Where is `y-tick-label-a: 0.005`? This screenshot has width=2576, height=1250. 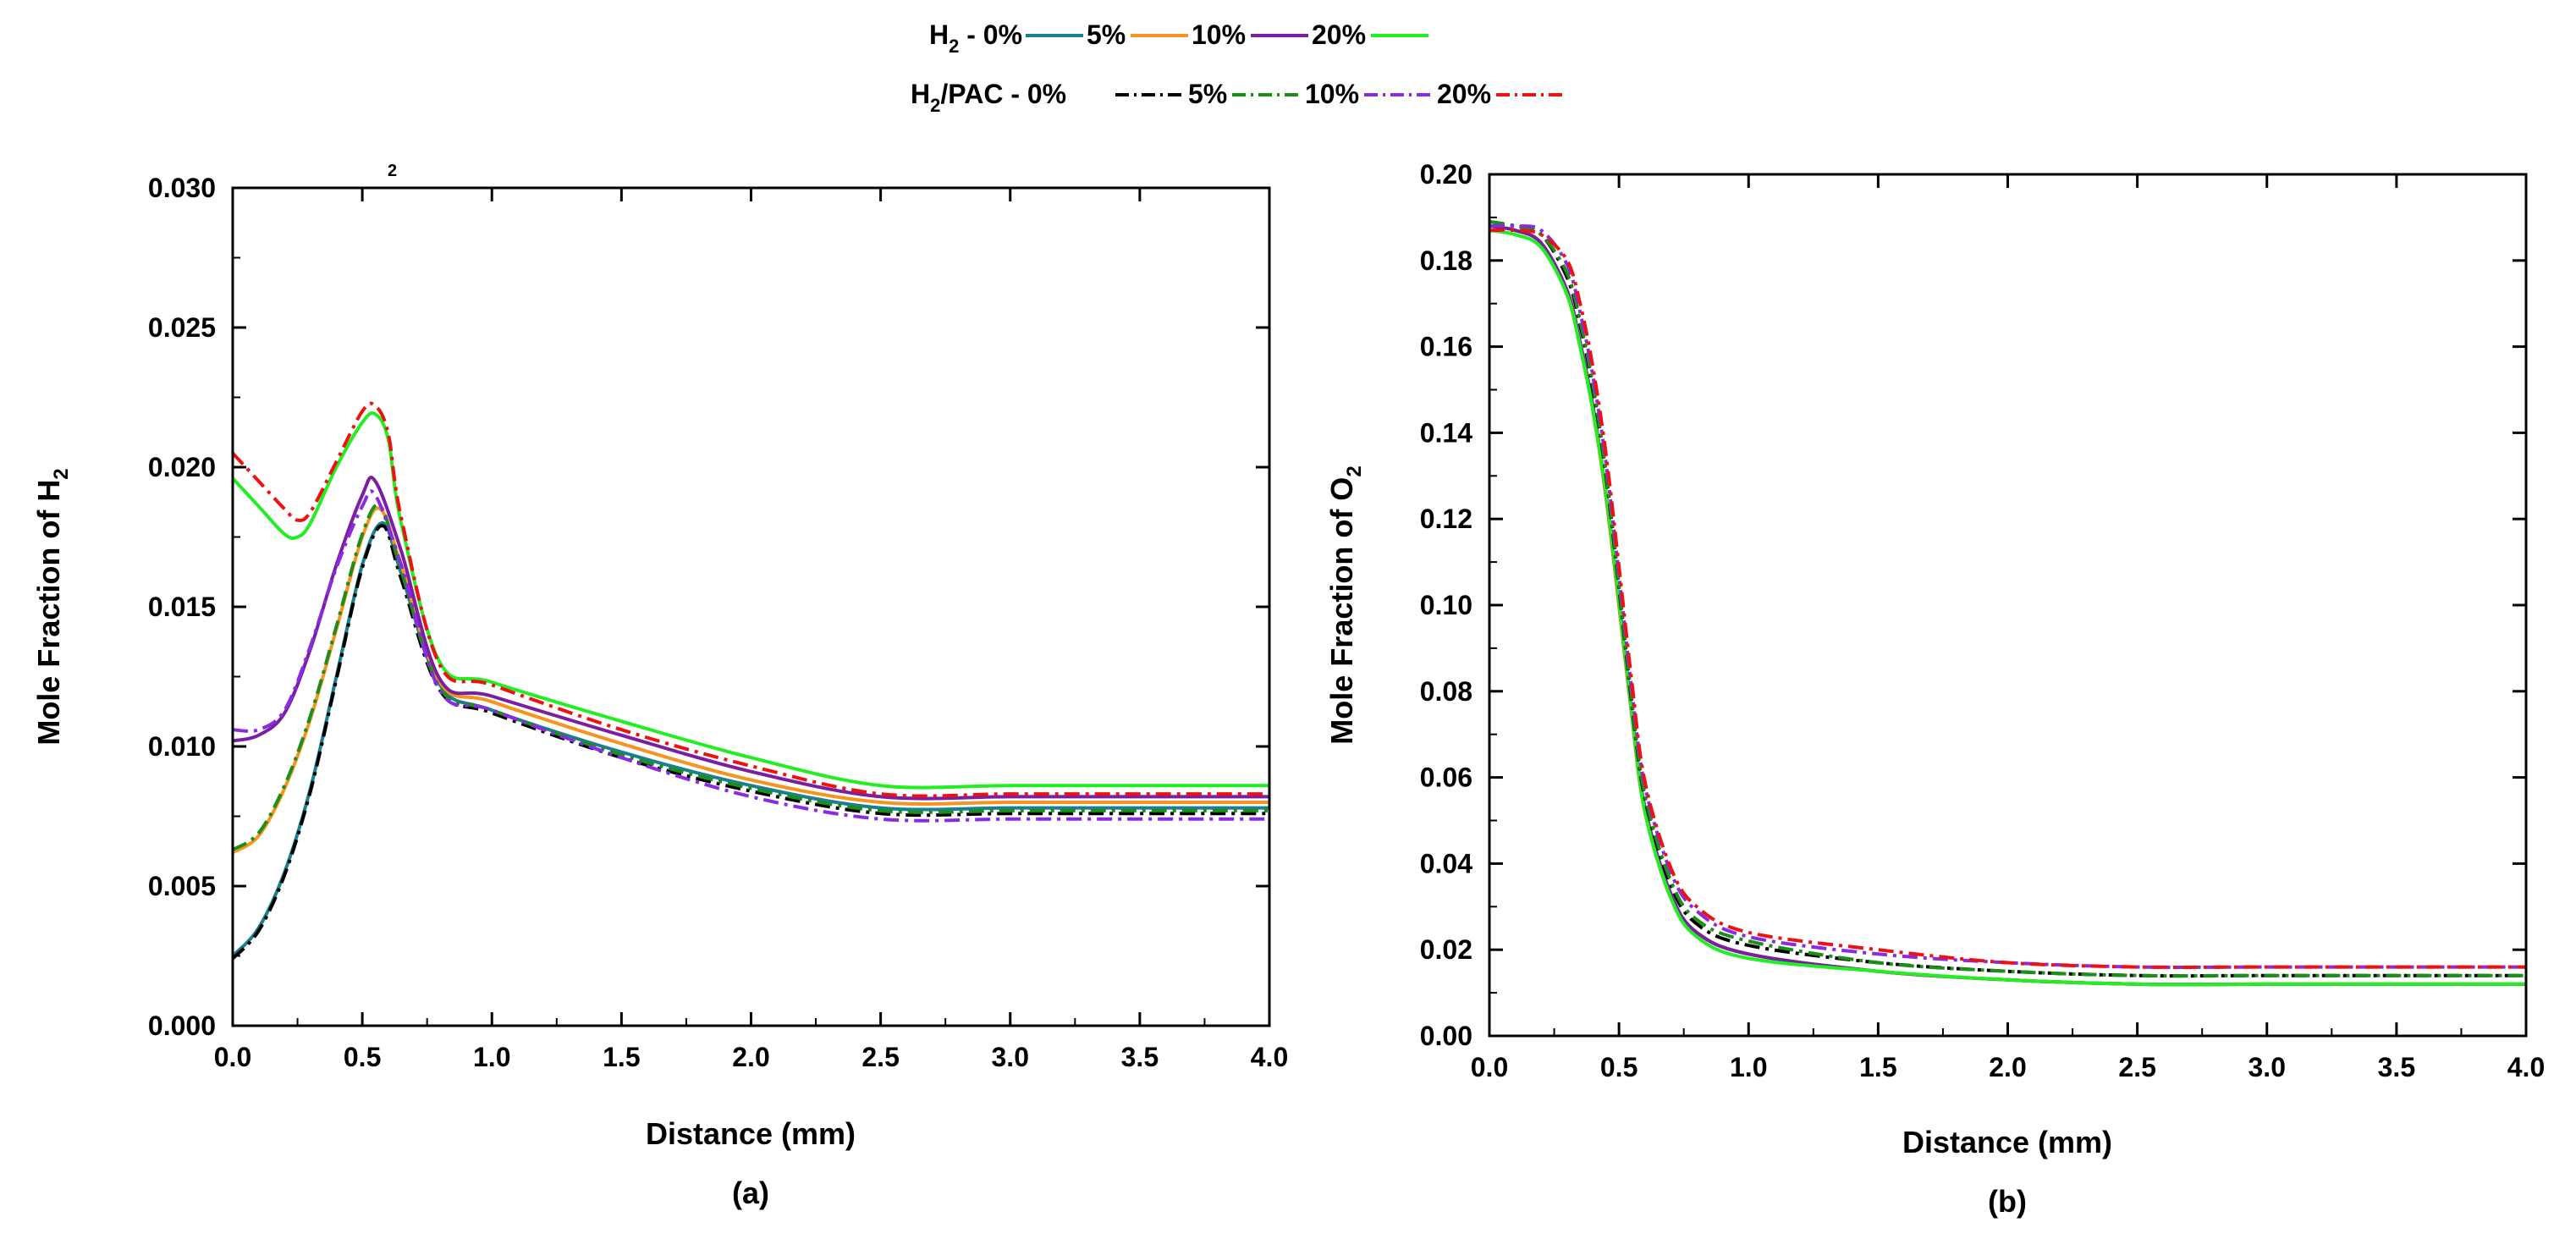 y-tick-label-a: 0.005 is located at coordinates (182, 886).